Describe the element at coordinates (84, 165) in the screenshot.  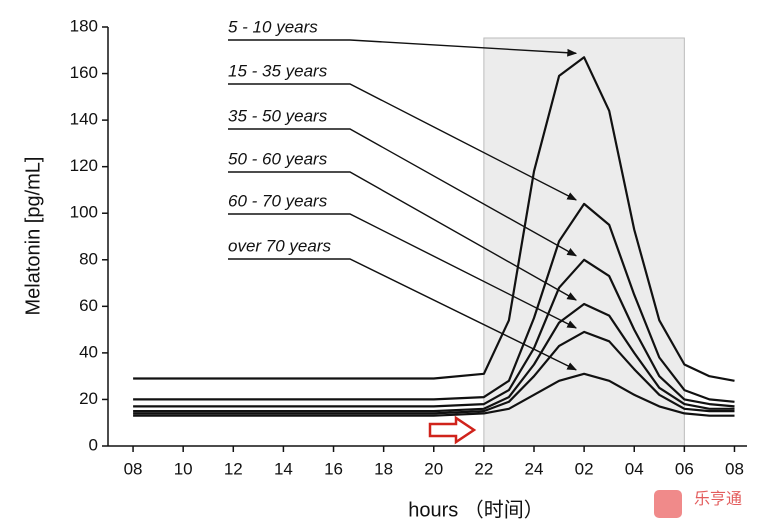
I see `y-tick-label: 120` at that location.